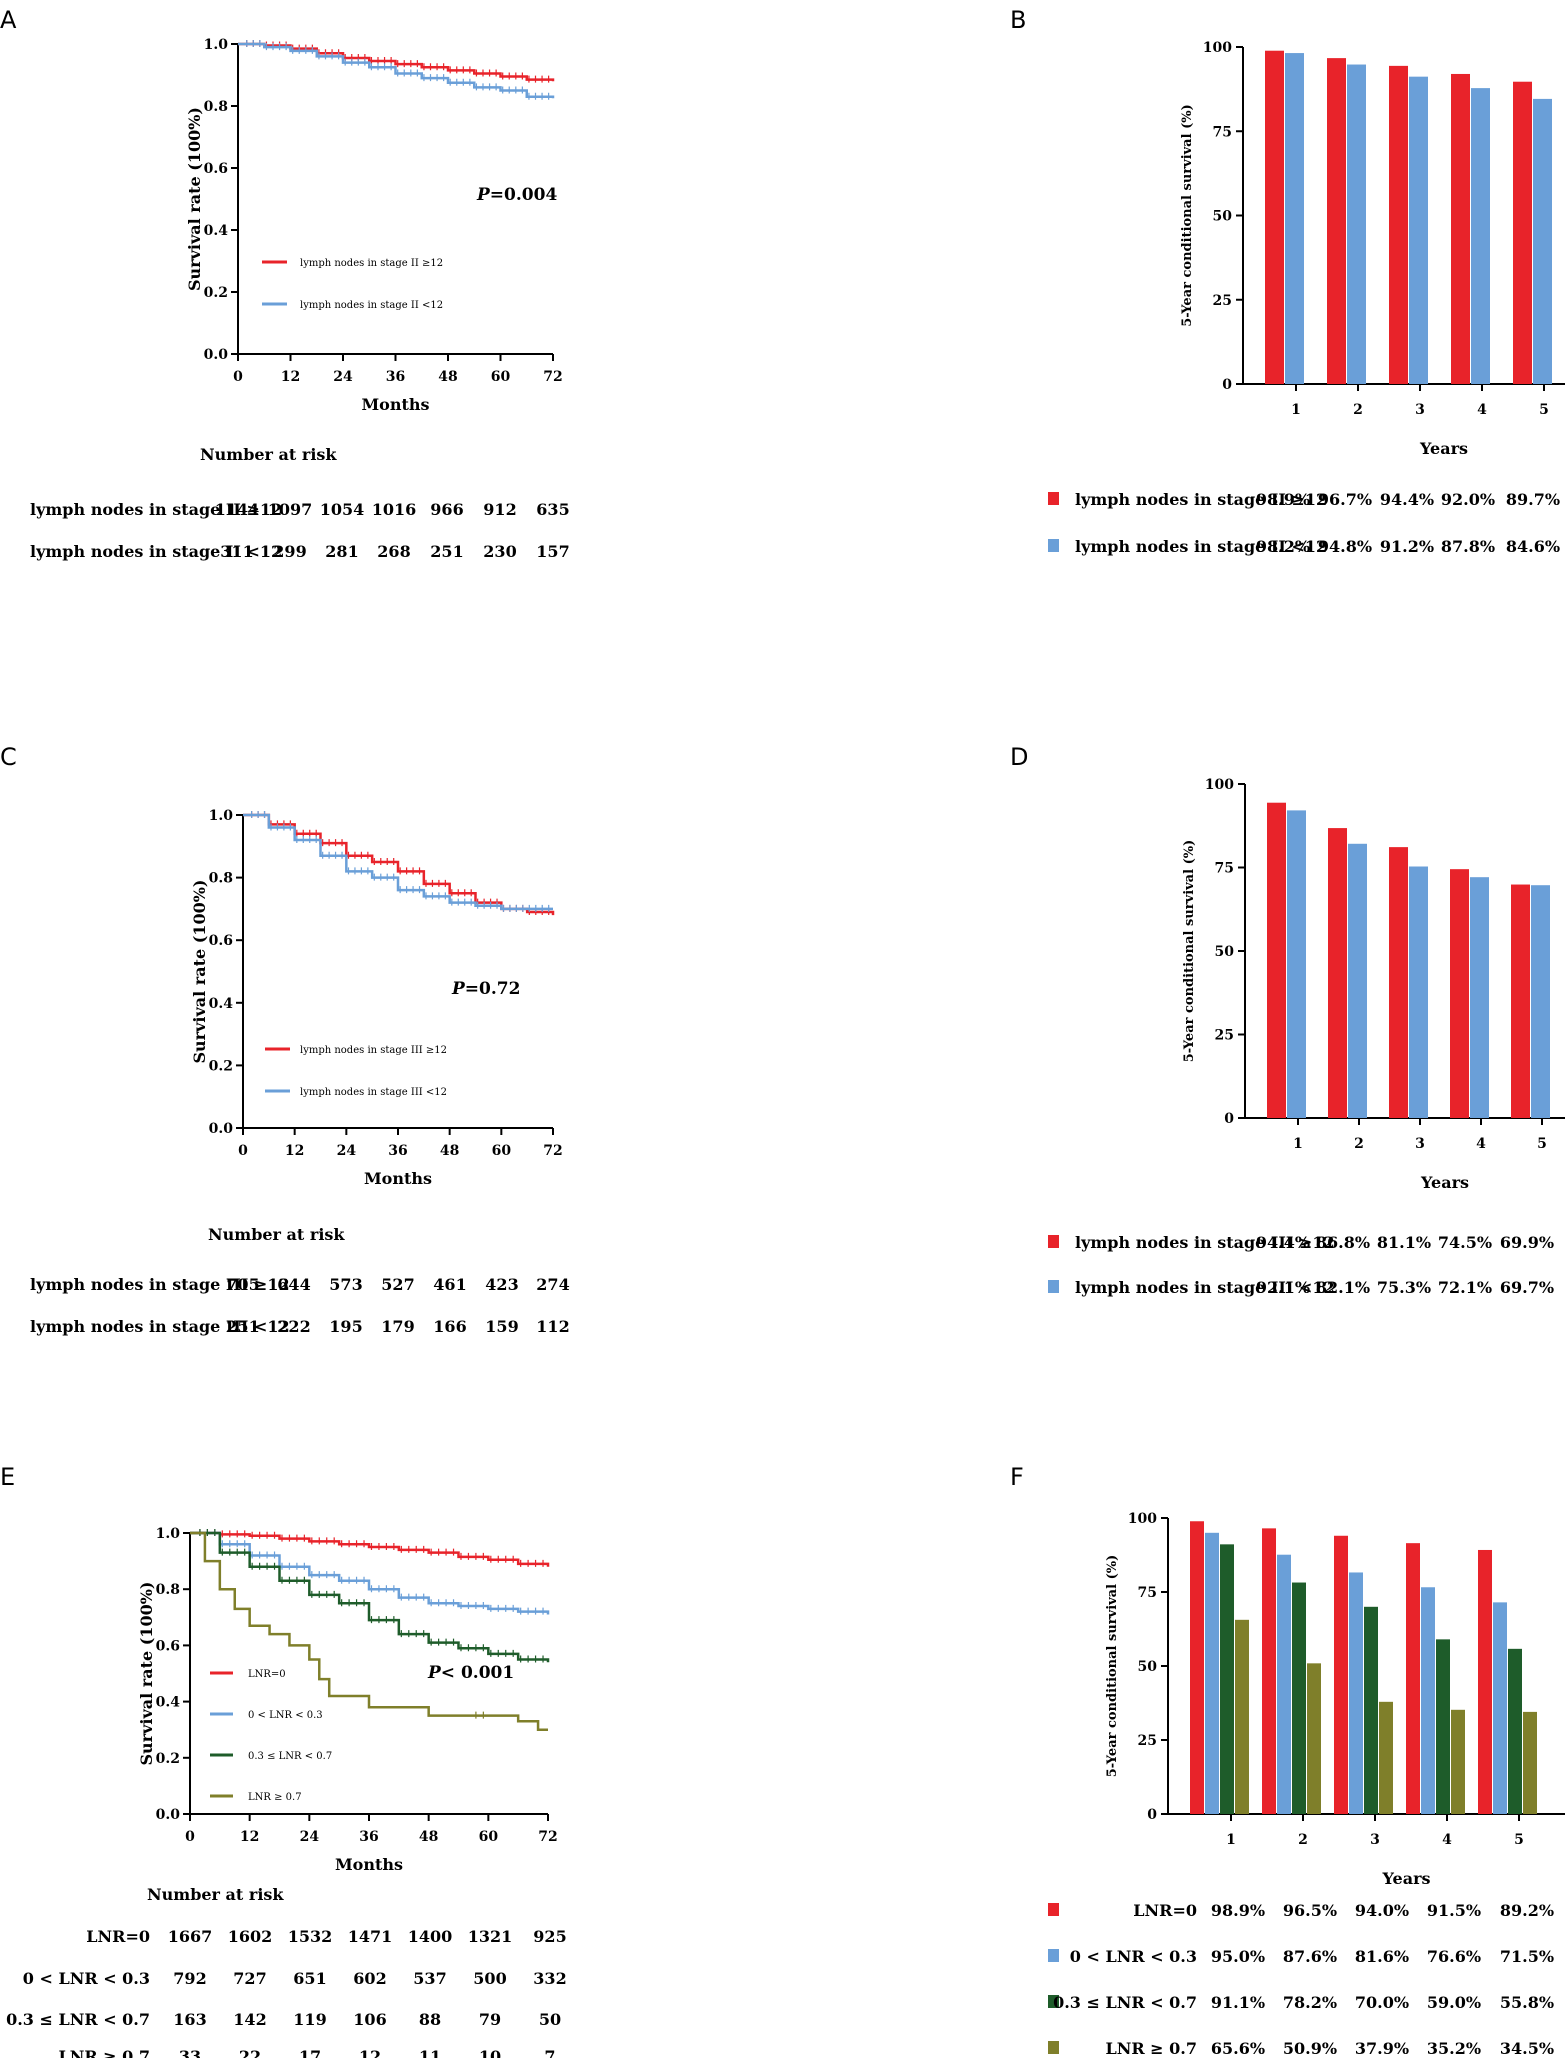  Describe the element at coordinates (1336, 221) in the screenshot. I see `bar-B-s1-y2` at that location.